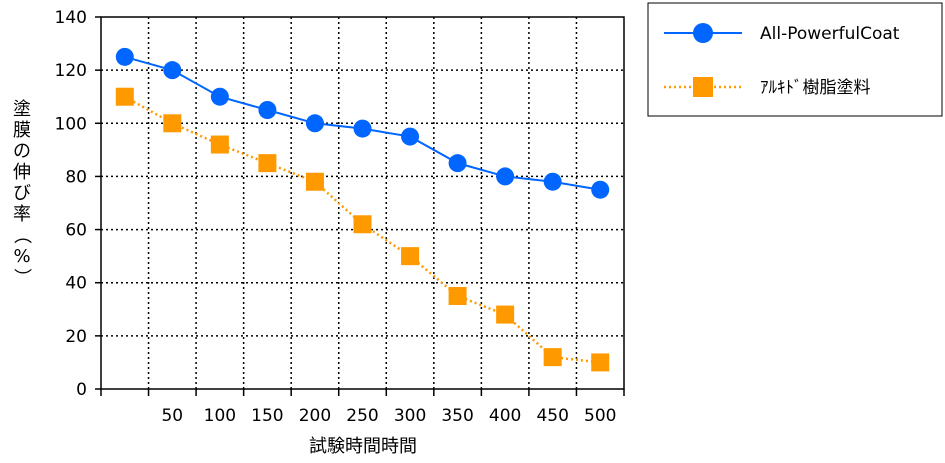 The width and height of the screenshot is (945, 463). What do you see at coordinates (830, 34) in the screenshot?
I see `legend-label: All-PowerfulCoat` at bounding box center [830, 34].